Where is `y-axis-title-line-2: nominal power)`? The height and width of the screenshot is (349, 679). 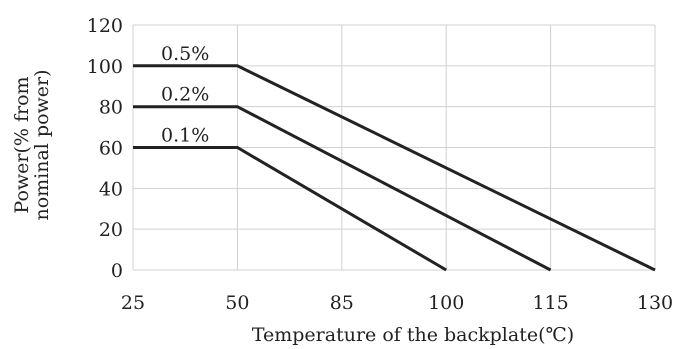
y-axis-title-line-2: nominal power) is located at coordinates (42, 144).